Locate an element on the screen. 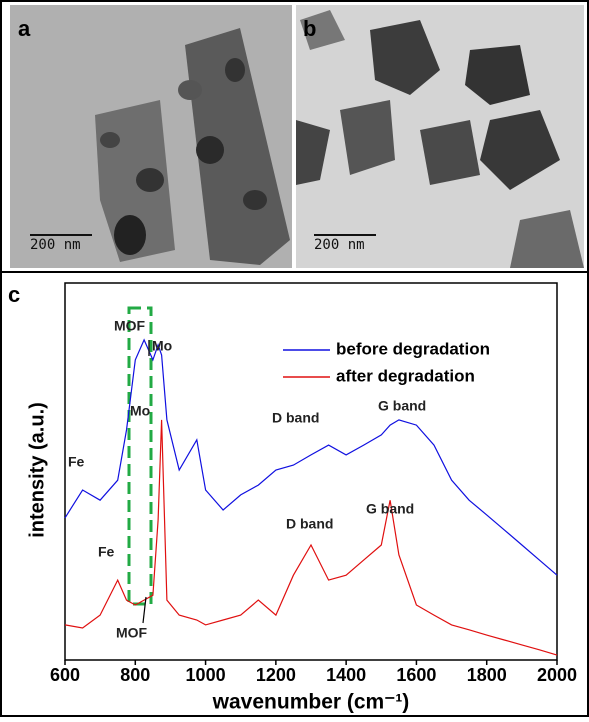 The height and width of the screenshot is (722, 589). x-tick-label: 2000 is located at coordinates (557, 675).